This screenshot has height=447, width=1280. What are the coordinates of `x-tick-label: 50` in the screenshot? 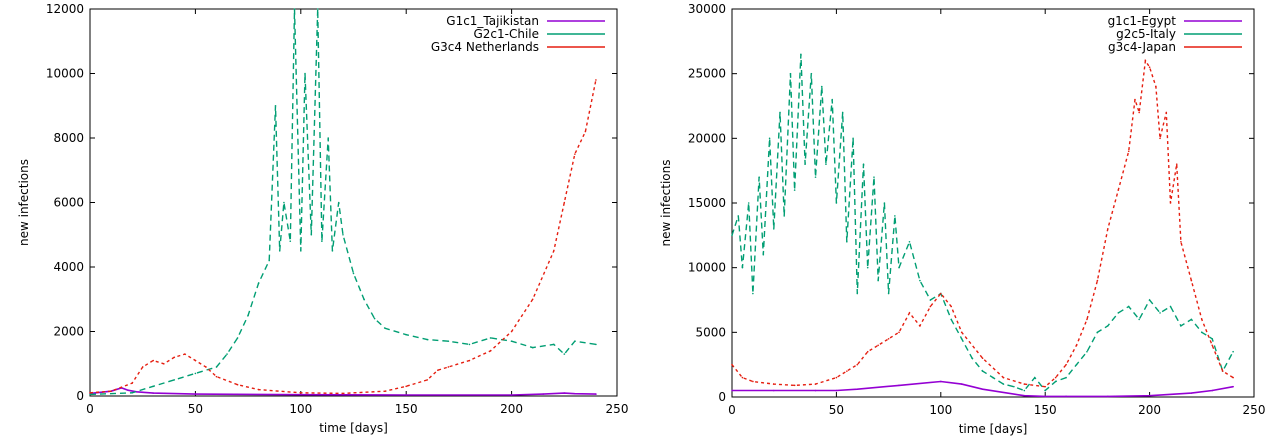 It's located at (195, 409).